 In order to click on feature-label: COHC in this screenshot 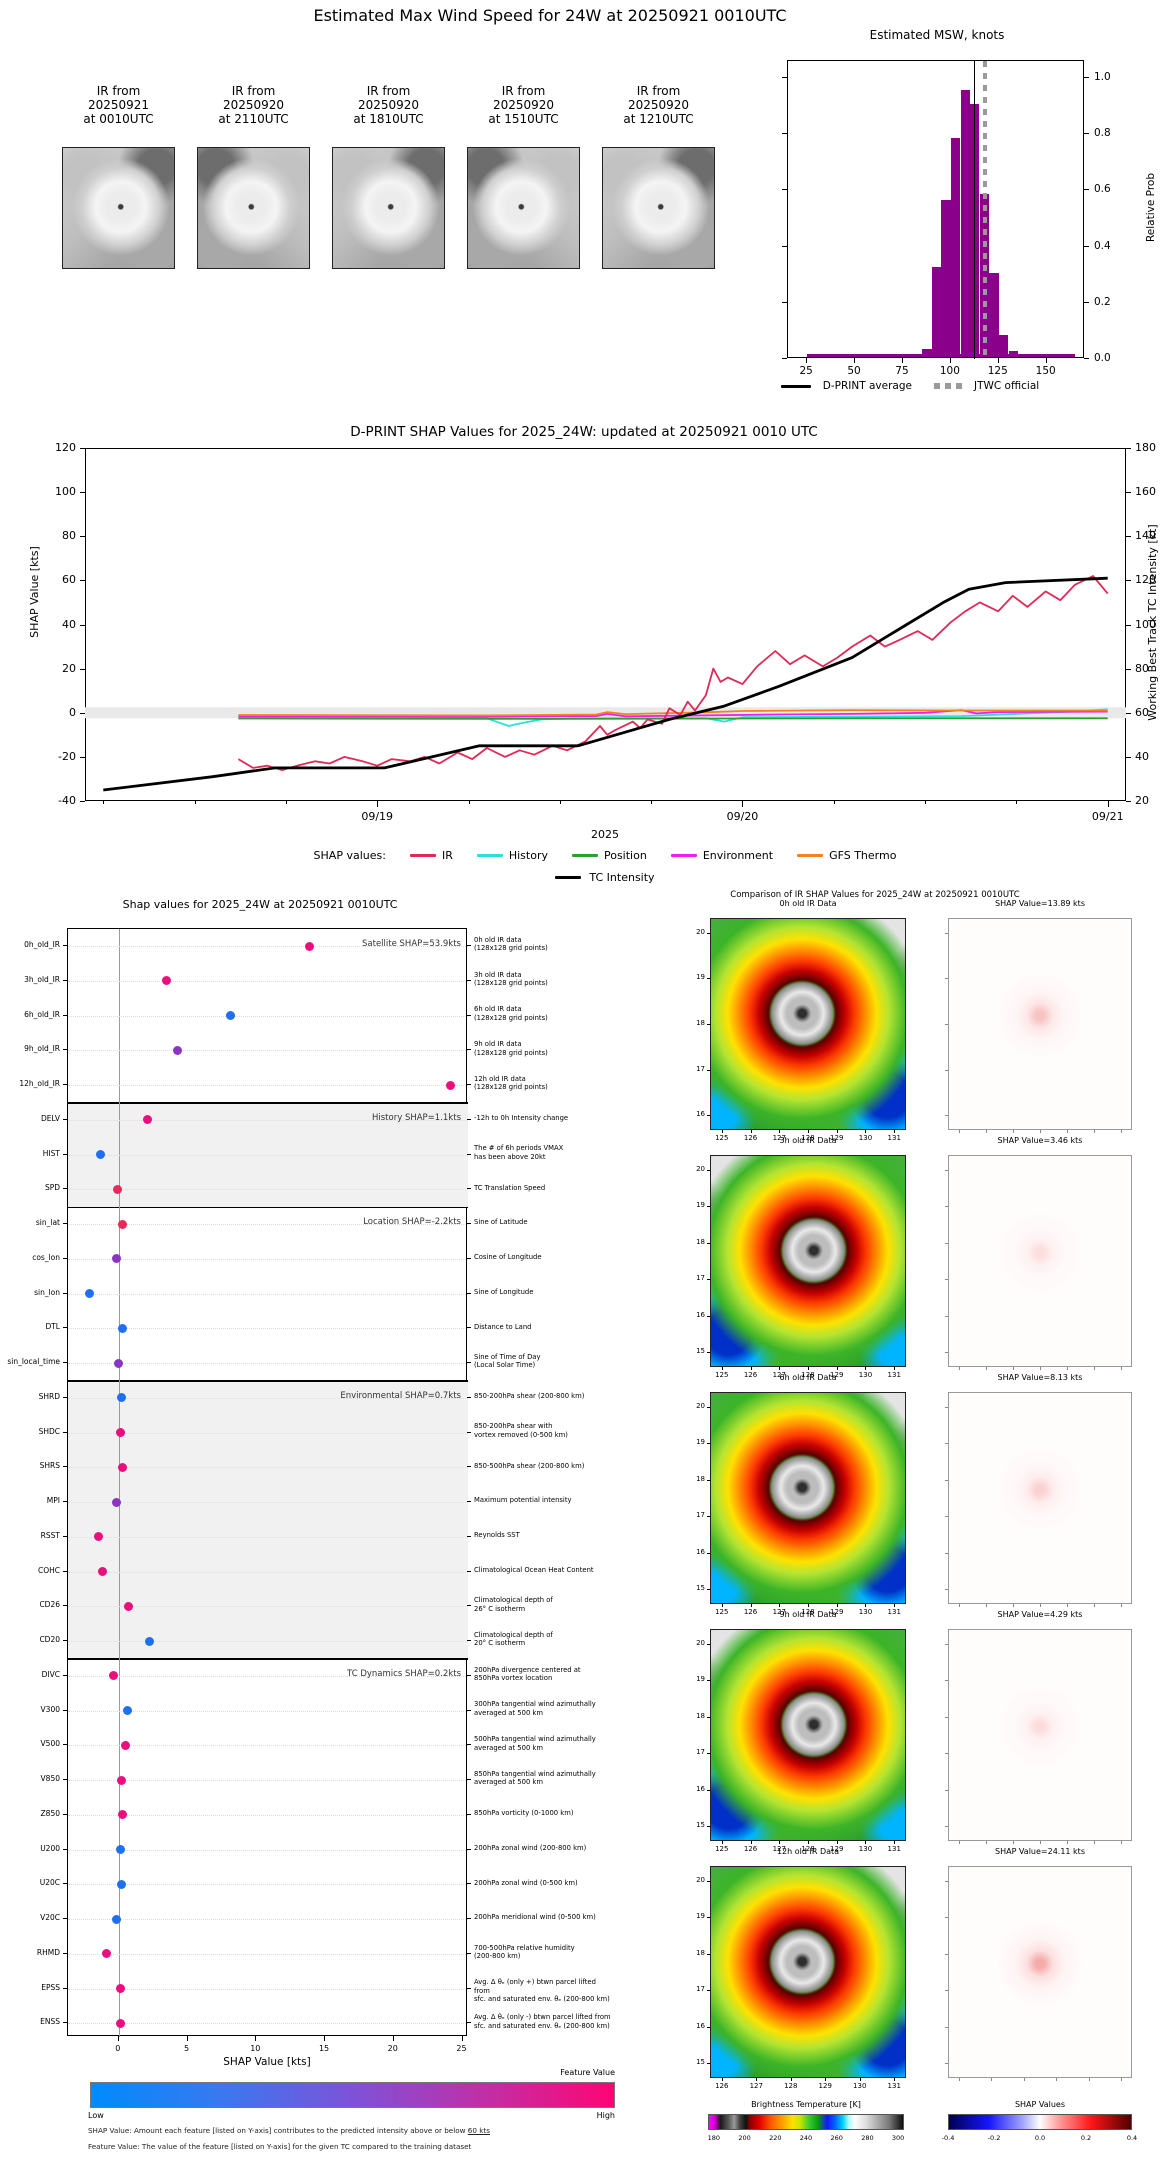, I will do `click(48, 1570)`.